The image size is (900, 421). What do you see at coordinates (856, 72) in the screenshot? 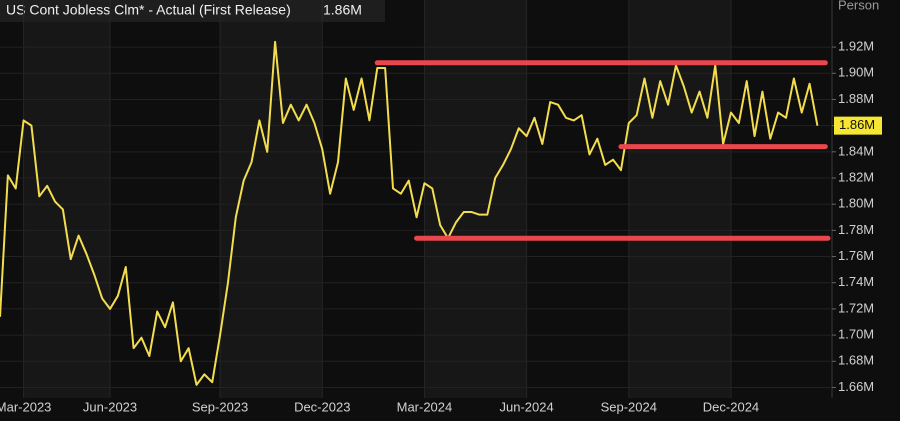
I see `y-tick-label: 1.90M` at bounding box center [856, 72].